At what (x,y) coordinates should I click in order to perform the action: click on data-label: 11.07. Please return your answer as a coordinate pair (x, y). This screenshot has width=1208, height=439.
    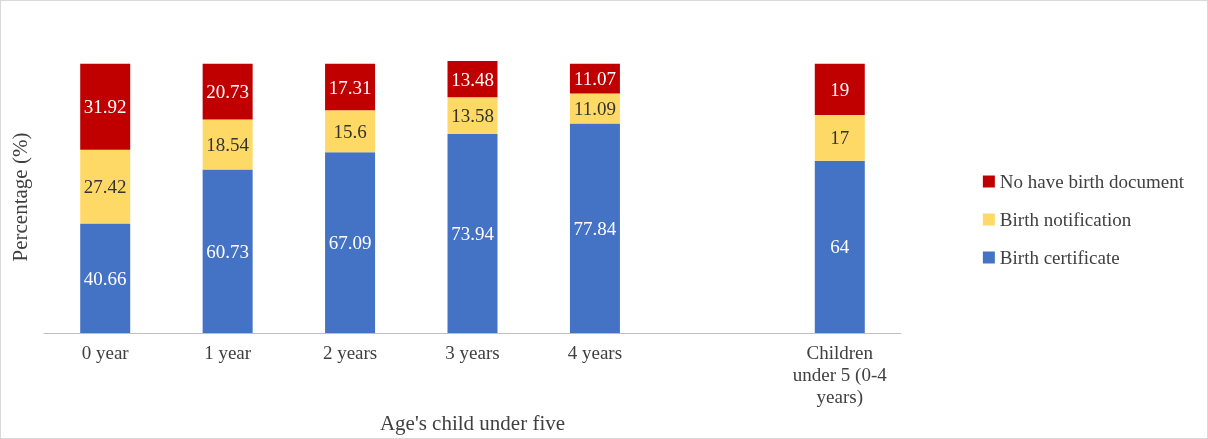
    Looking at the image, I should click on (594, 79).